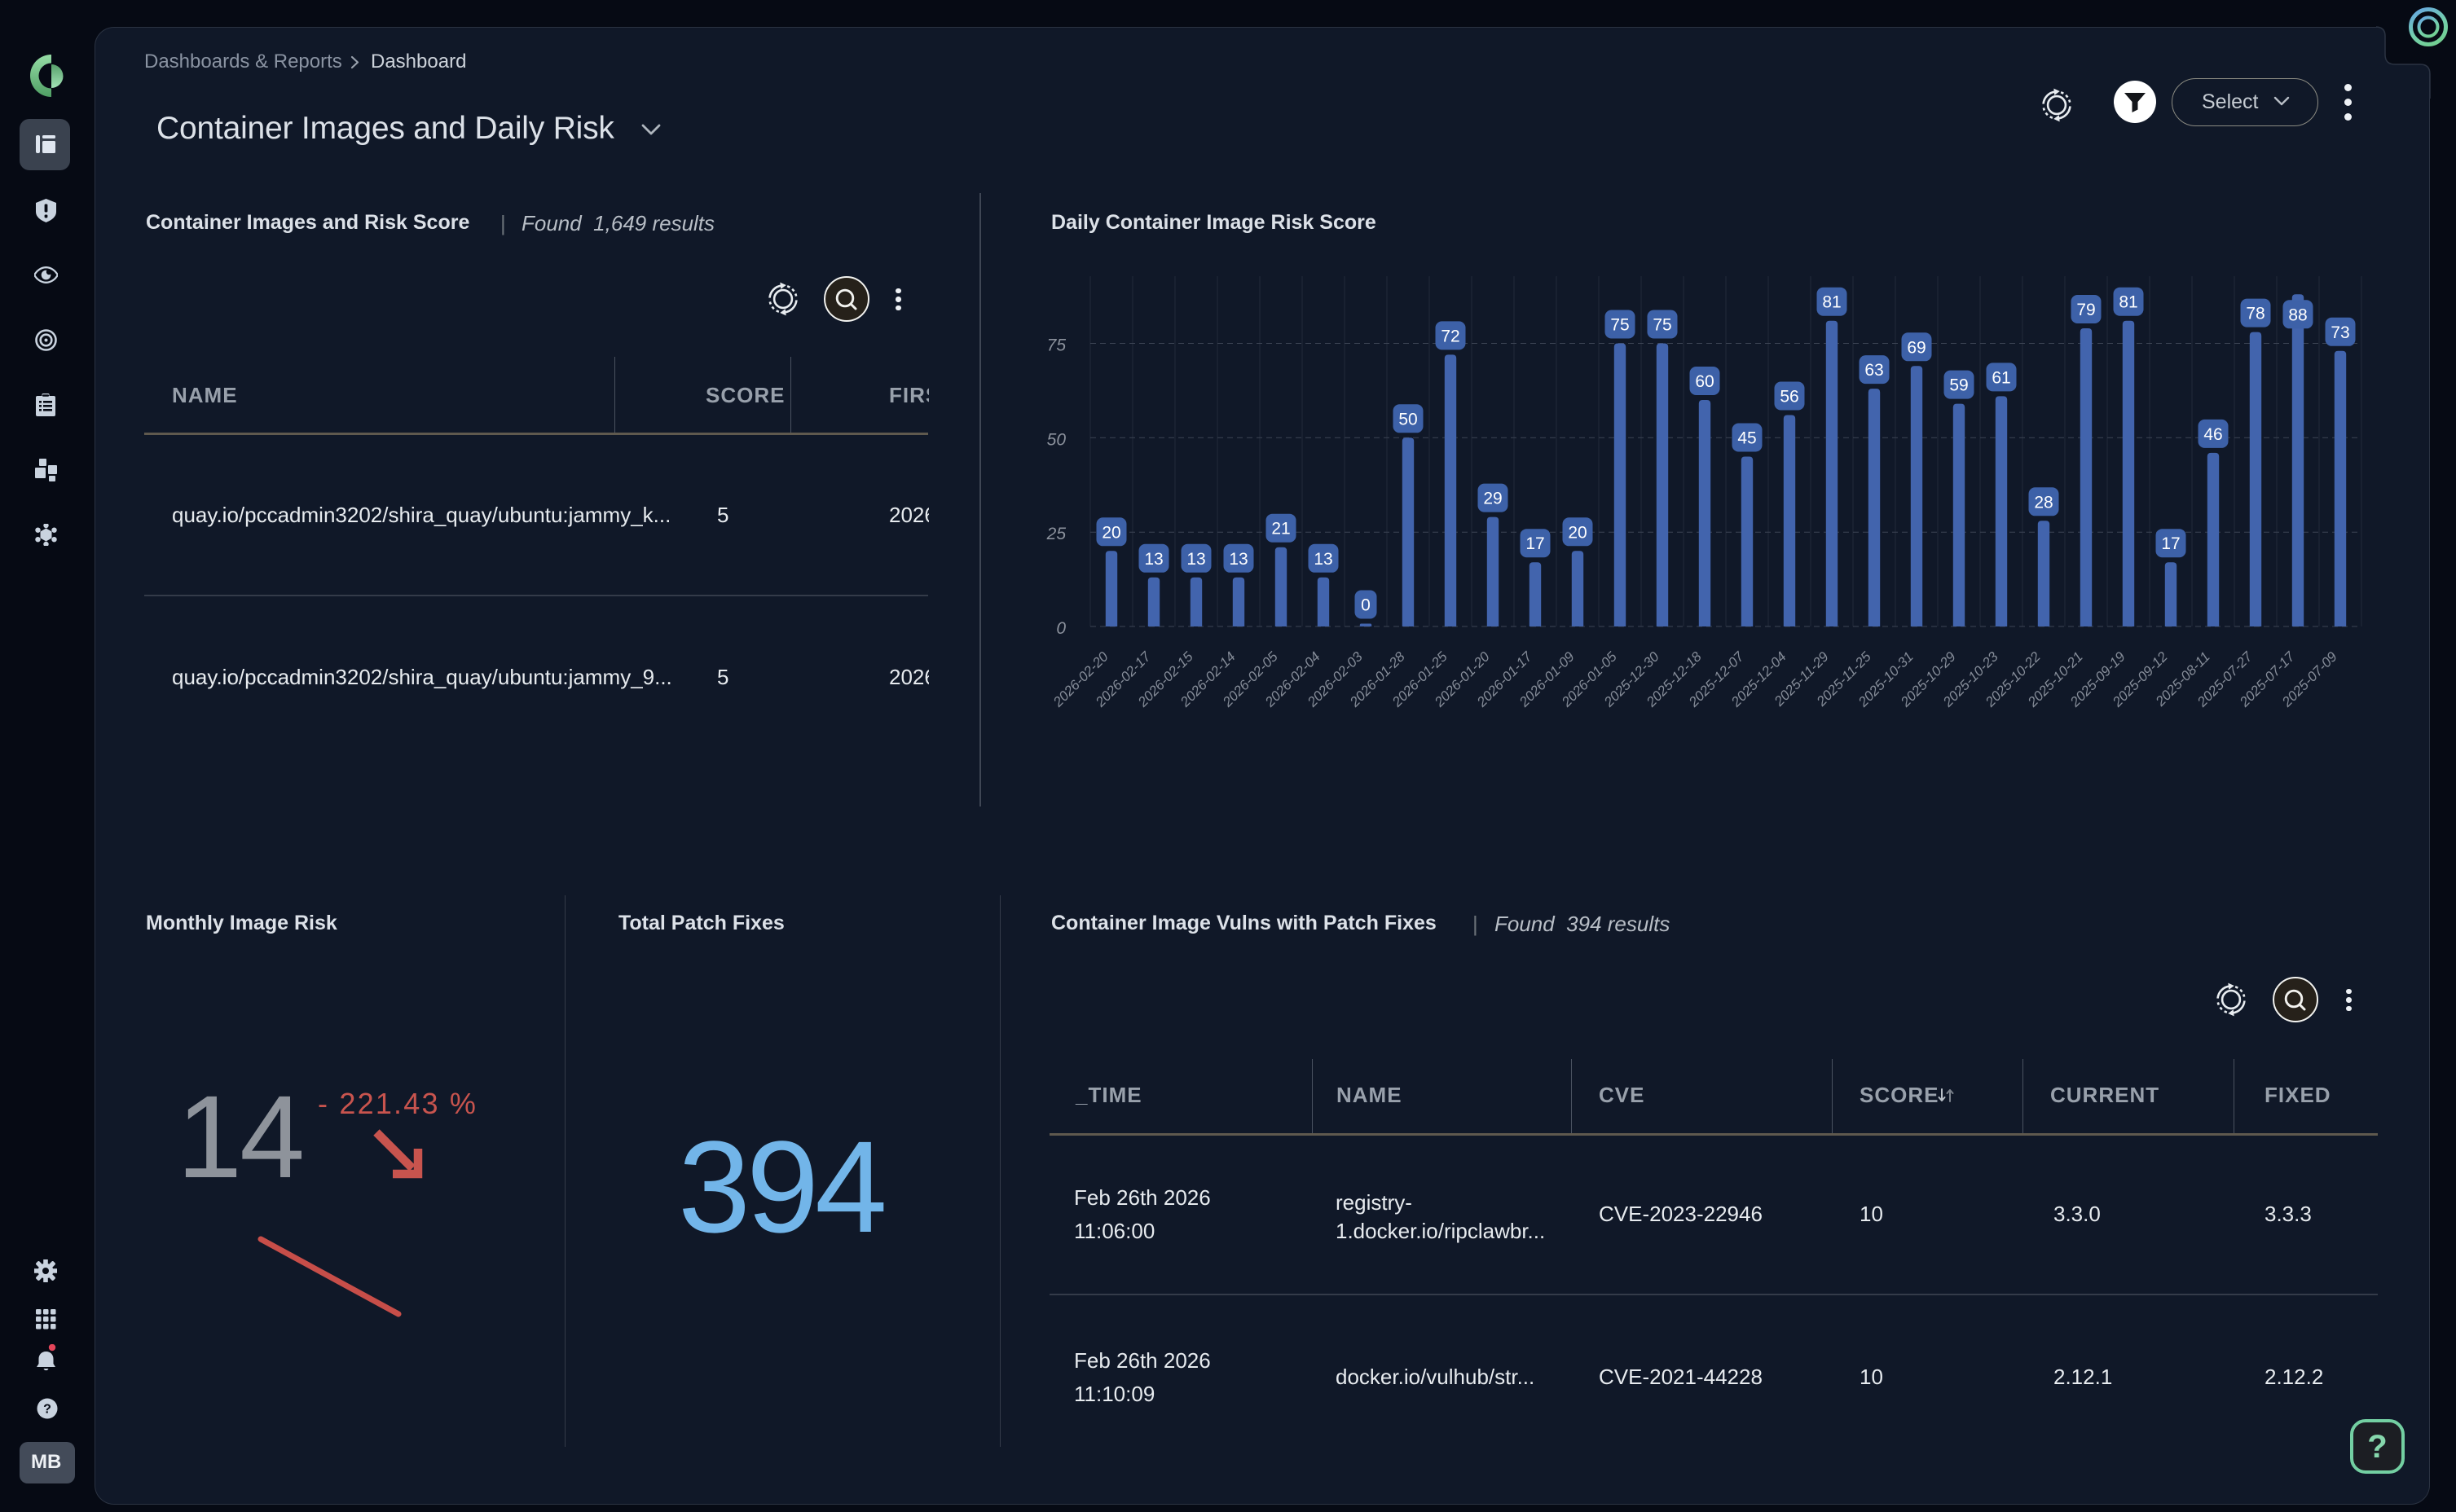  I want to click on svg-text: 72, so click(1450, 336).